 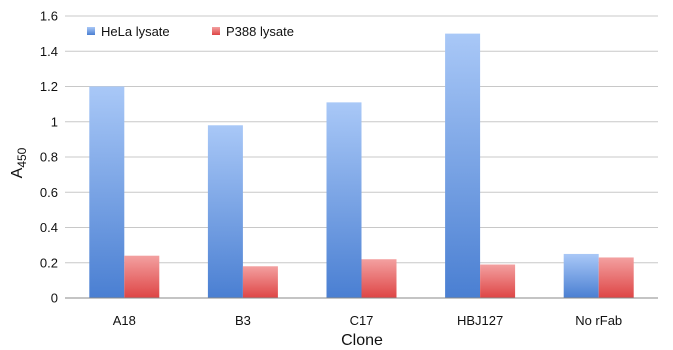 I want to click on x-tick-label: B3, so click(x=243, y=320).